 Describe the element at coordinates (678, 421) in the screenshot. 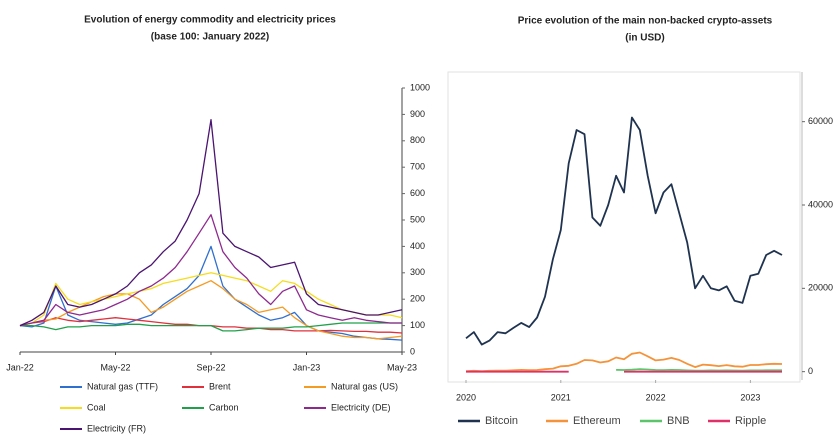

I see `legend-label: BNB` at that location.